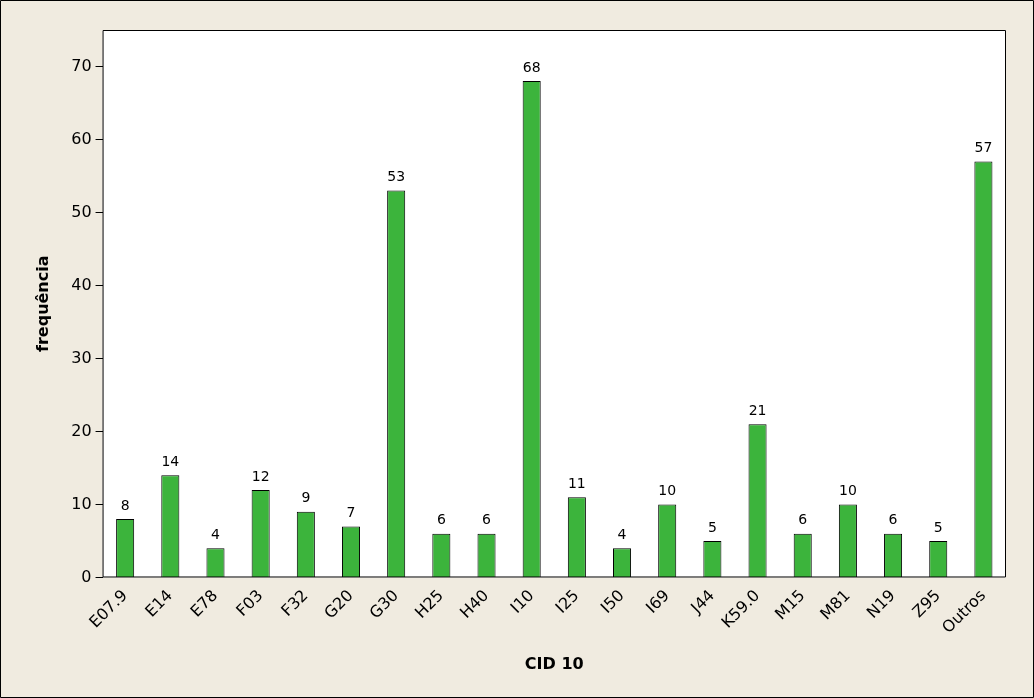 Image resolution: width=1034 pixels, height=698 pixels. What do you see at coordinates (396, 176) in the screenshot?
I see `data-label: 53` at bounding box center [396, 176].